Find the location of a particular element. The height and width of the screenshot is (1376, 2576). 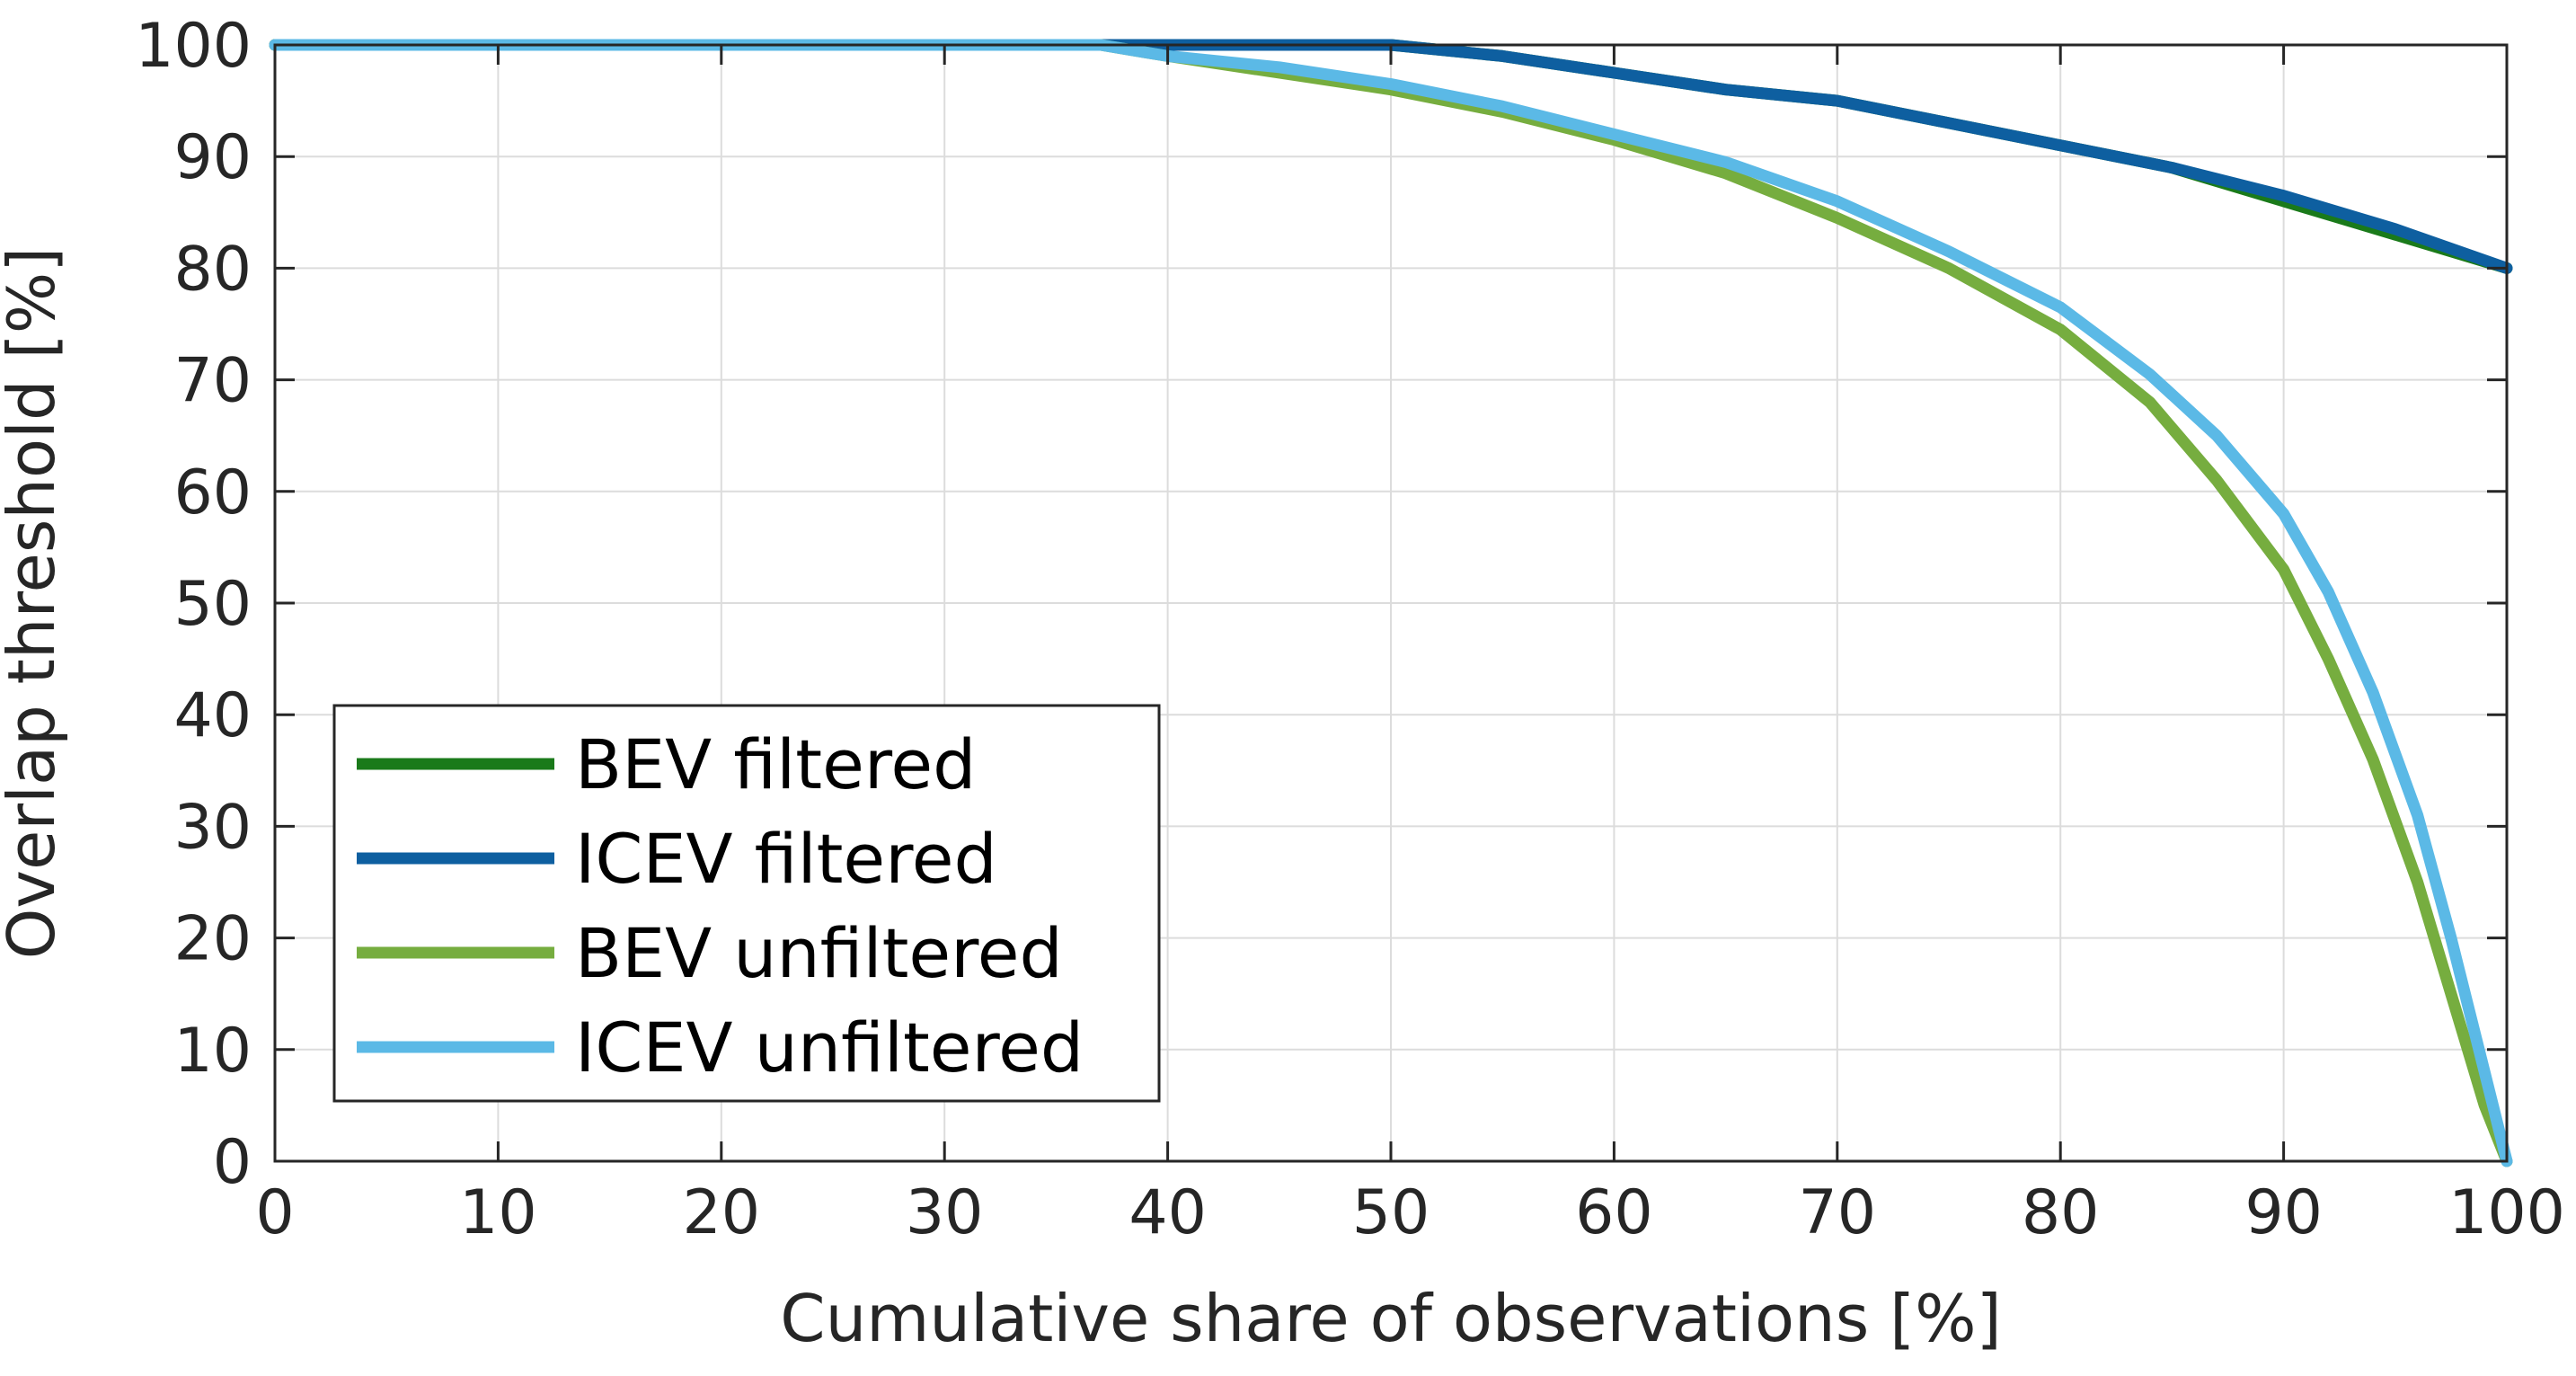

x-tick-label-10: 100 is located at coordinates (2507, 1212).